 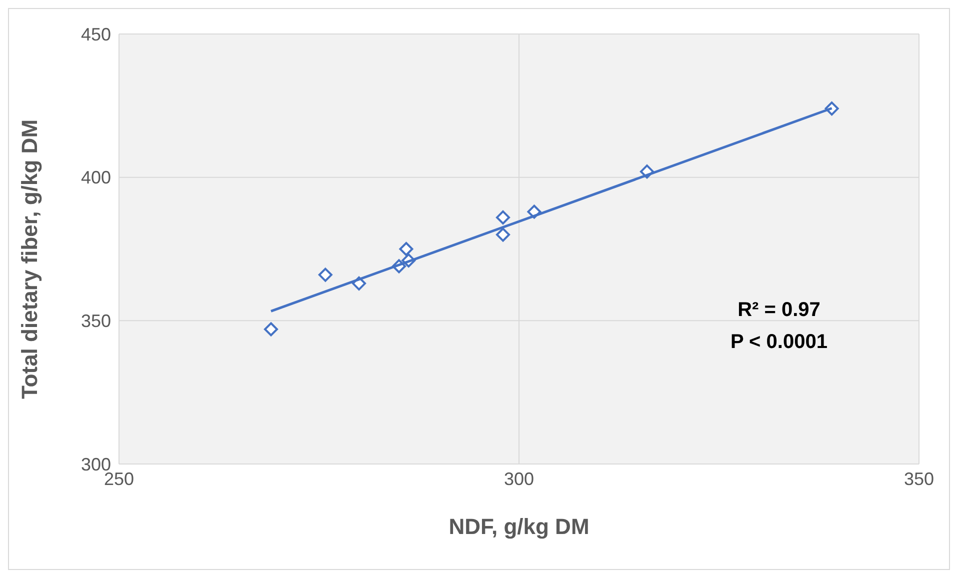 I want to click on x-axis-title: NDF, g/kg DM, so click(x=519, y=526).